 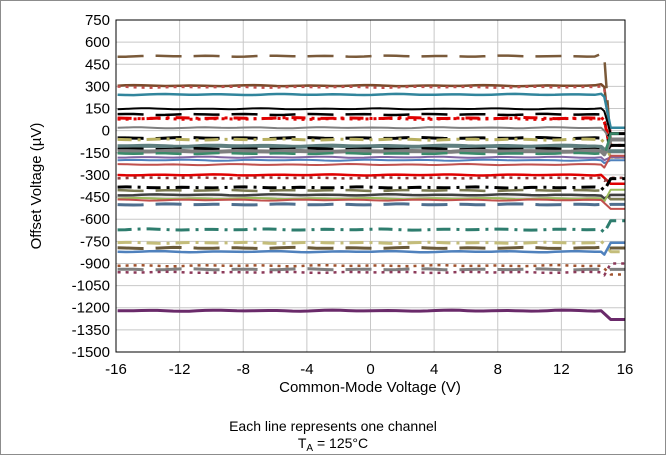 I want to click on y-tick-label: 600, so click(x=97, y=42).